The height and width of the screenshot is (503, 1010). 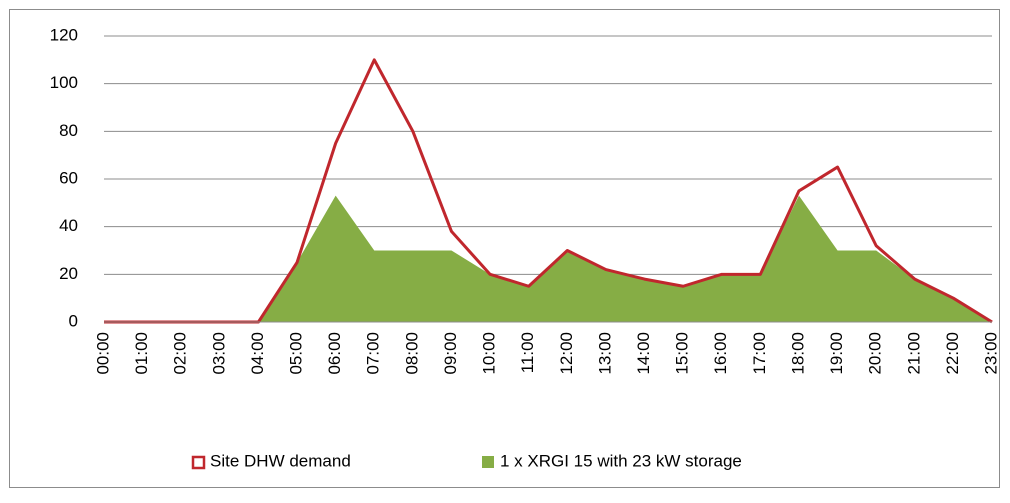 I want to click on y-tick-label: 60, so click(x=68, y=177).